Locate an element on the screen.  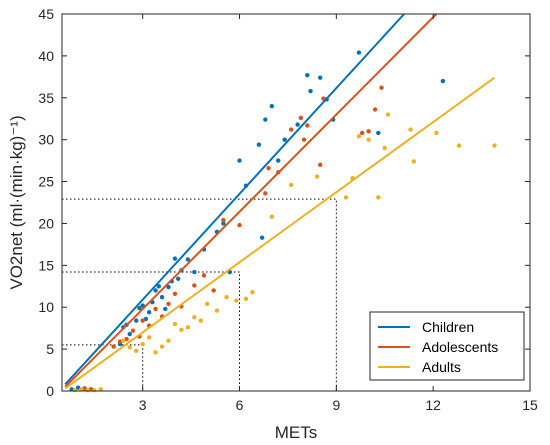
x-tick-label: 15 is located at coordinates (530, 405).